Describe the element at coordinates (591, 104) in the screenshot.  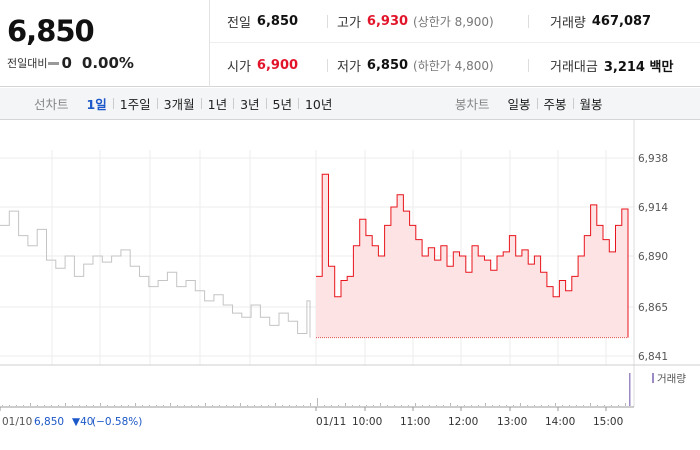
I see `tab-monthly-candle: 월봉` at that location.